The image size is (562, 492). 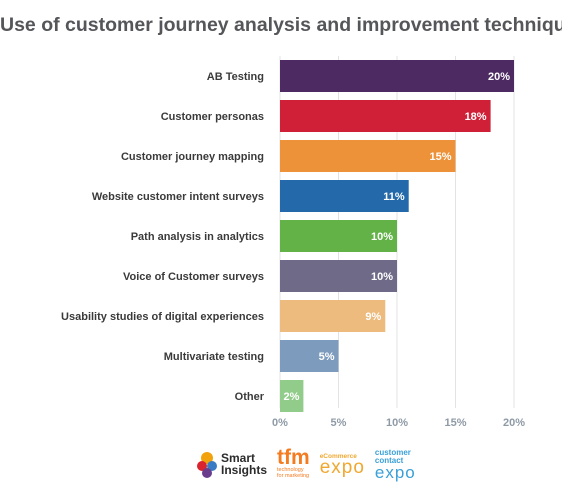 What do you see at coordinates (499, 77) in the screenshot?
I see `data-label: 20%` at bounding box center [499, 77].